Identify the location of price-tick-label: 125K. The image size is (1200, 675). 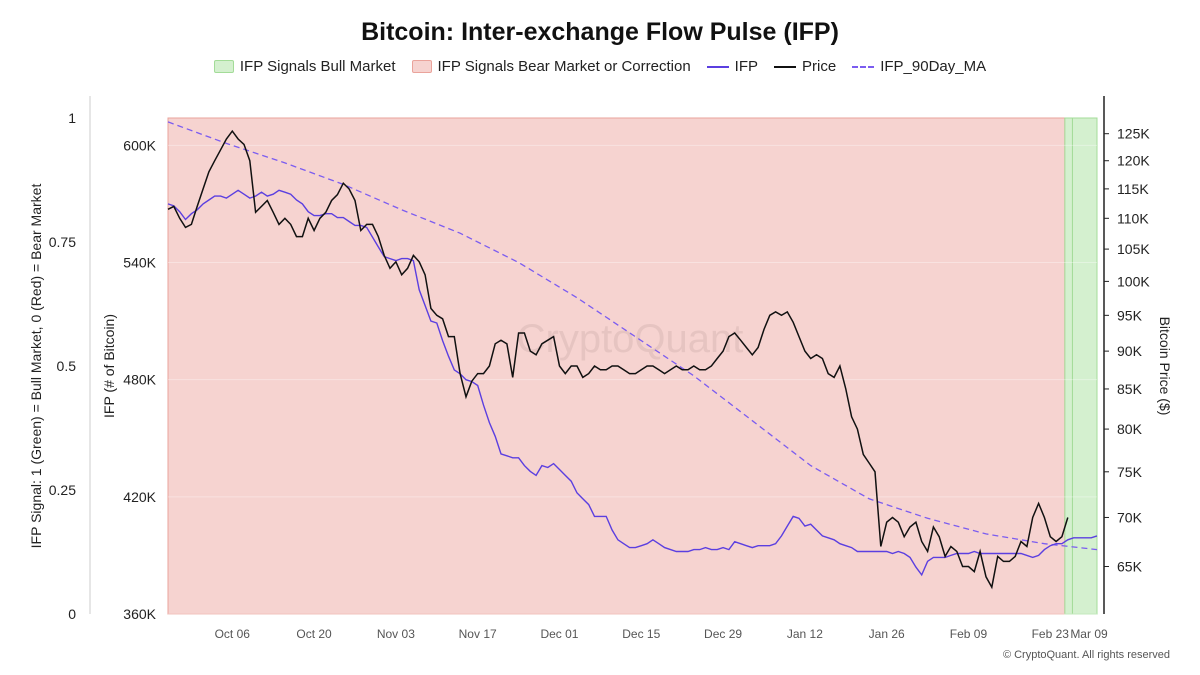
(1133, 134).